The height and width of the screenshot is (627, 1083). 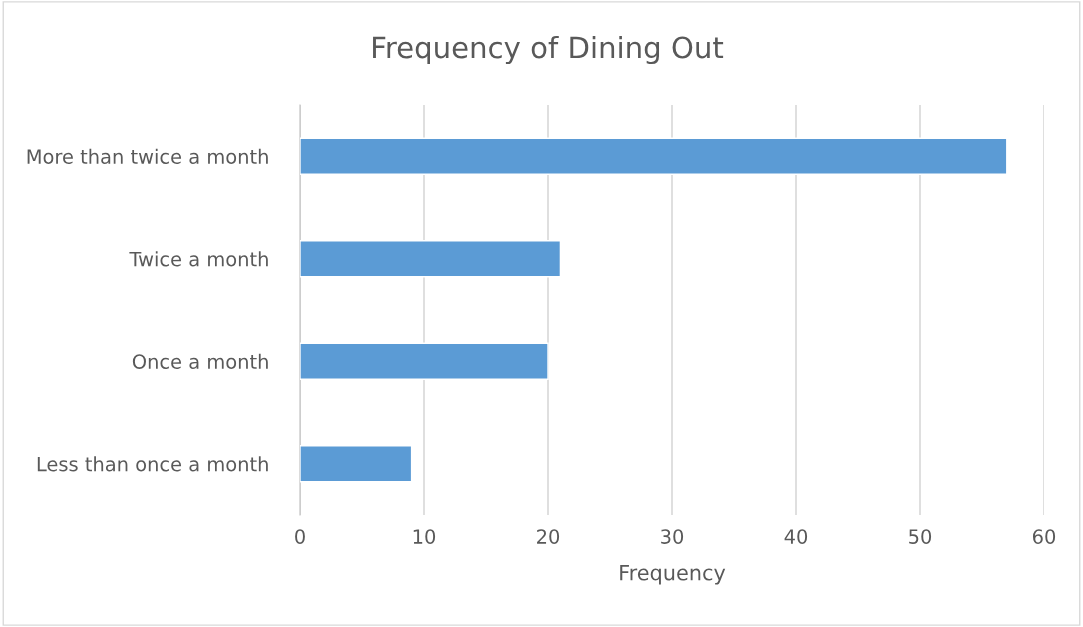 What do you see at coordinates (548, 50) in the screenshot?
I see `chart-title: Frequency of Dining Out` at bounding box center [548, 50].